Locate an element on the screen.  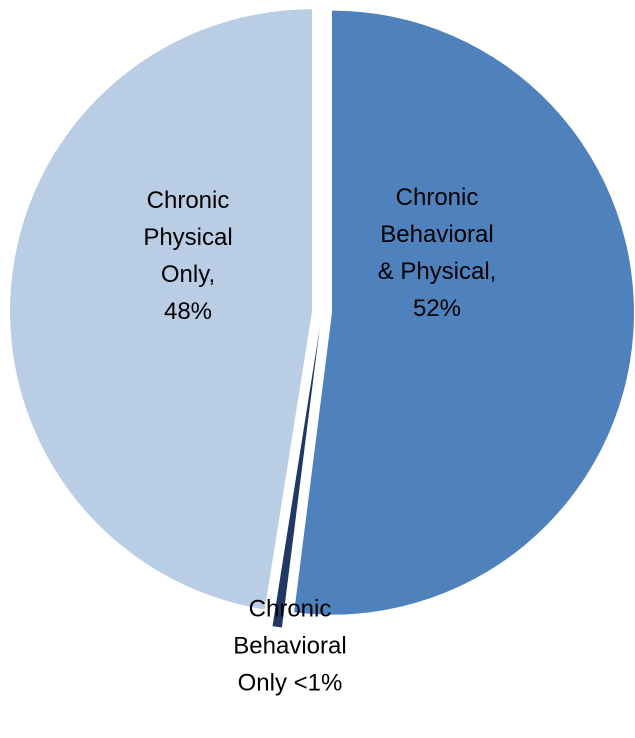
slice-label-line: 52% is located at coordinates (437, 308).